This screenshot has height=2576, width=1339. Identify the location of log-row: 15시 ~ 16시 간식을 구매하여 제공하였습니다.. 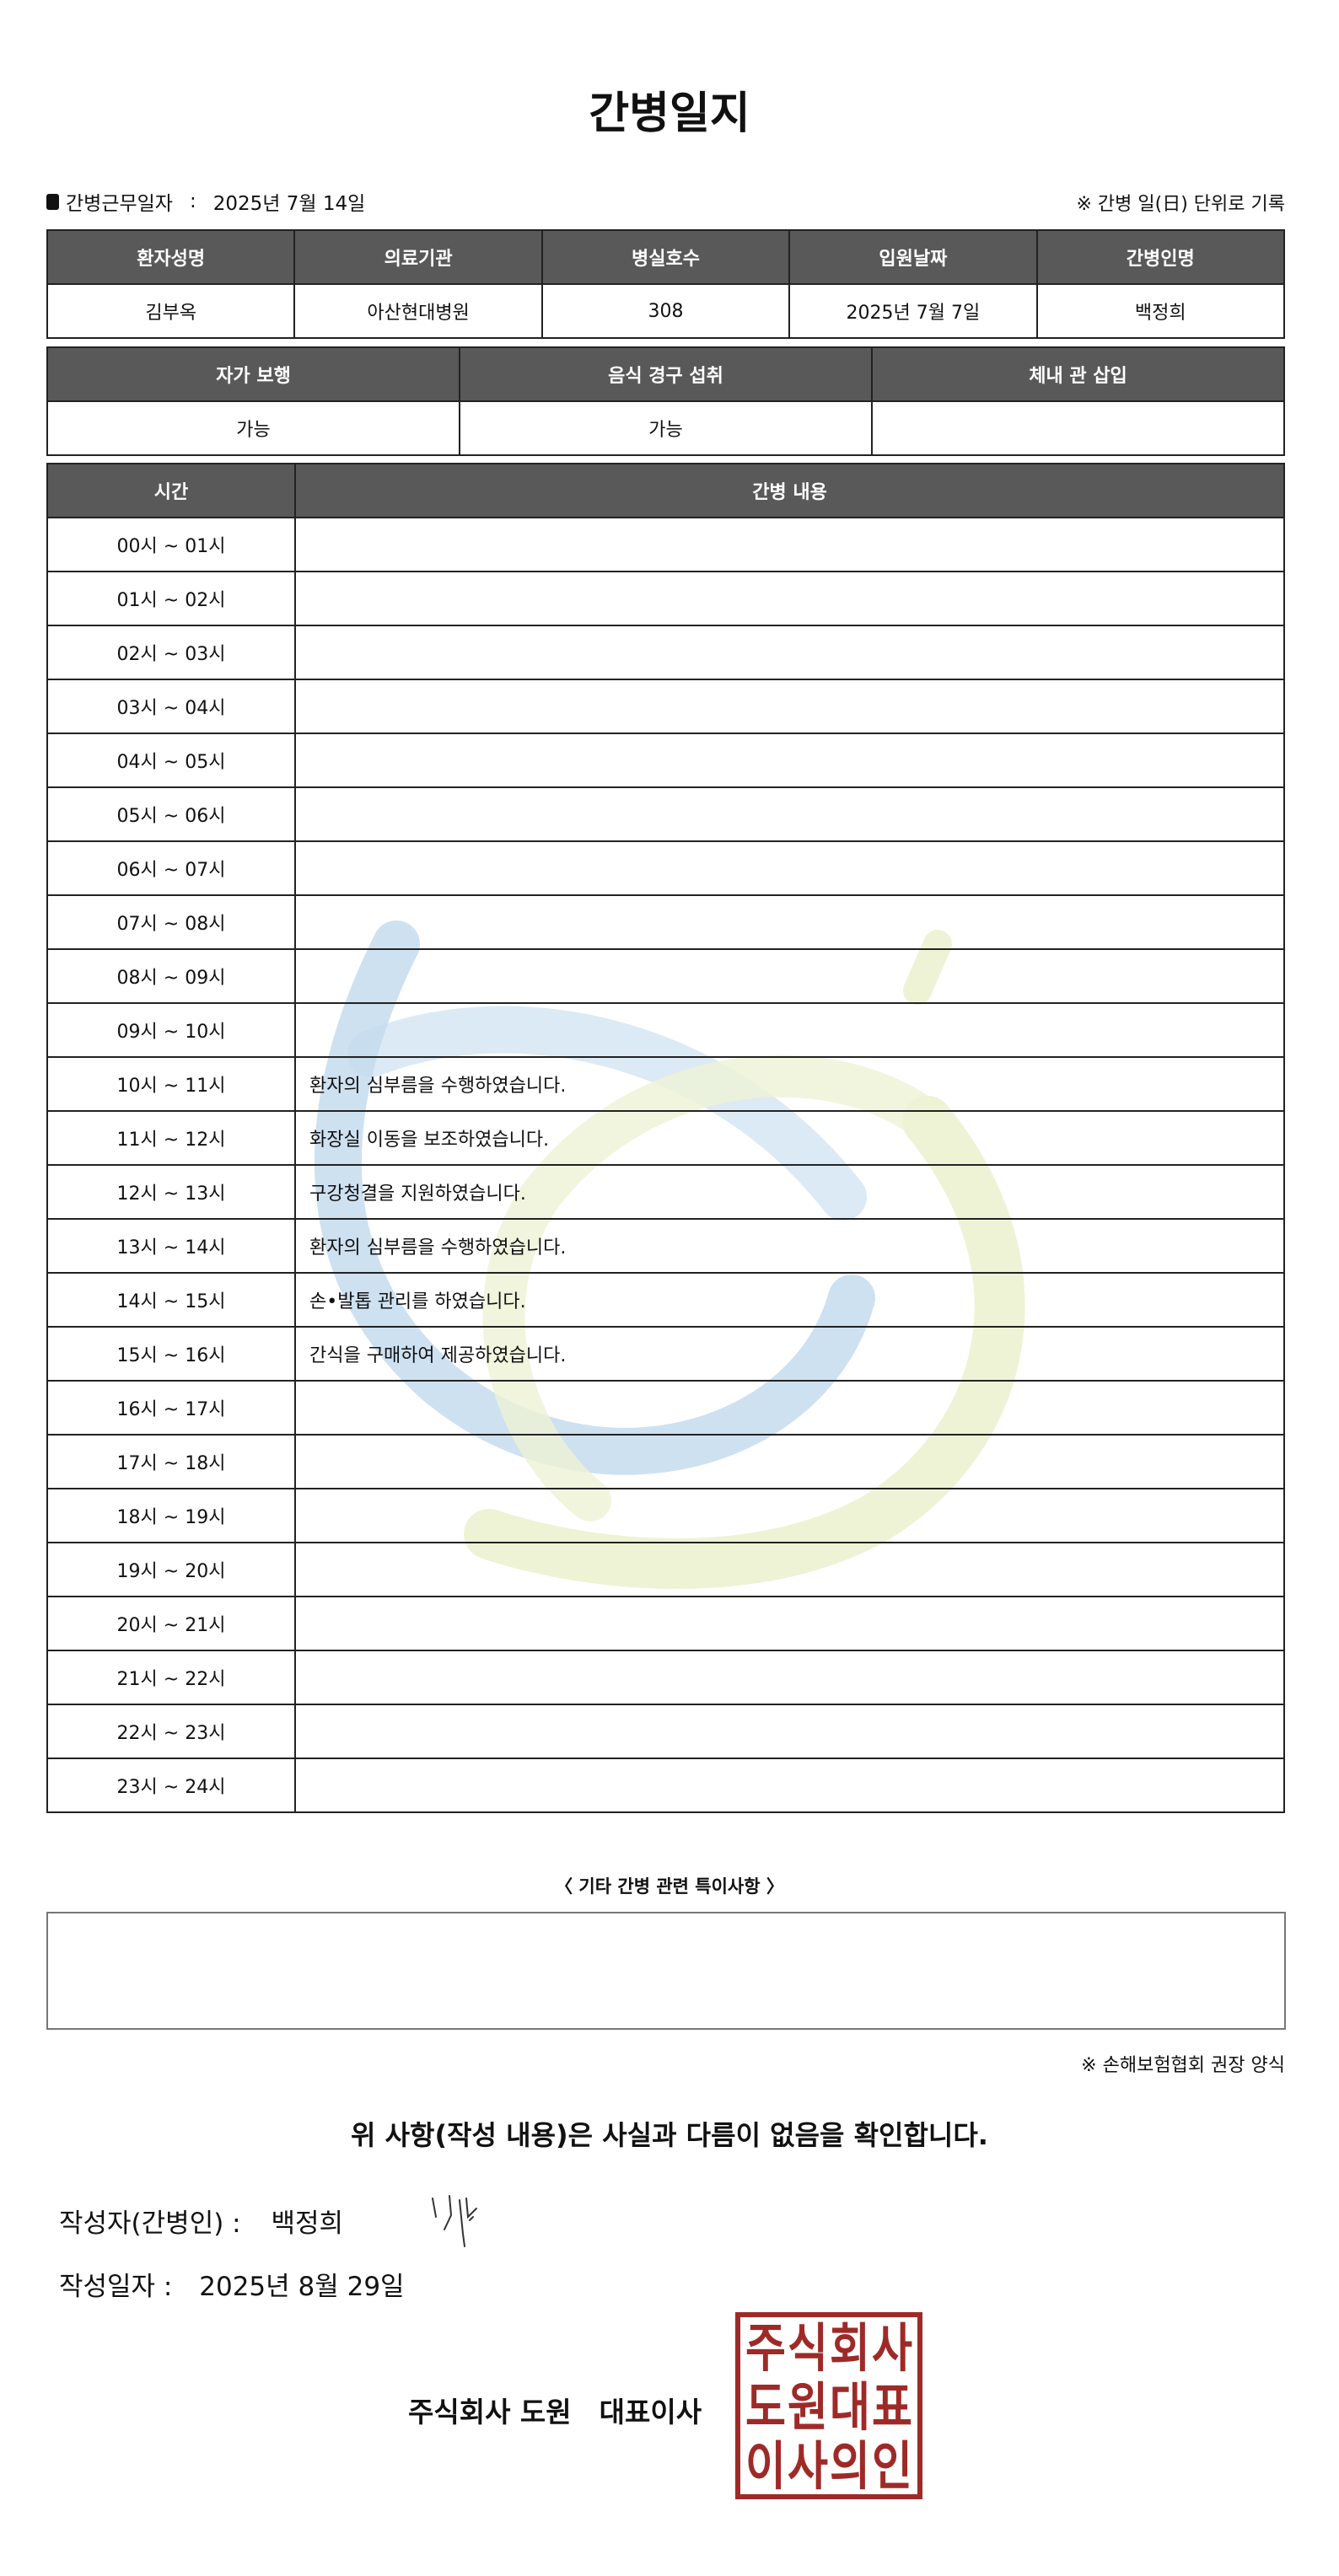
(665, 1354).